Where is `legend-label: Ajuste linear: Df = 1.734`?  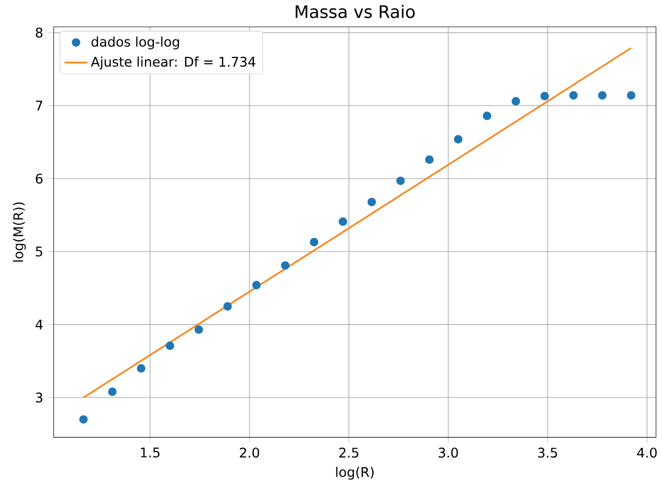 legend-label: Ajuste linear: Df = 1.734 is located at coordinates (173, 63).